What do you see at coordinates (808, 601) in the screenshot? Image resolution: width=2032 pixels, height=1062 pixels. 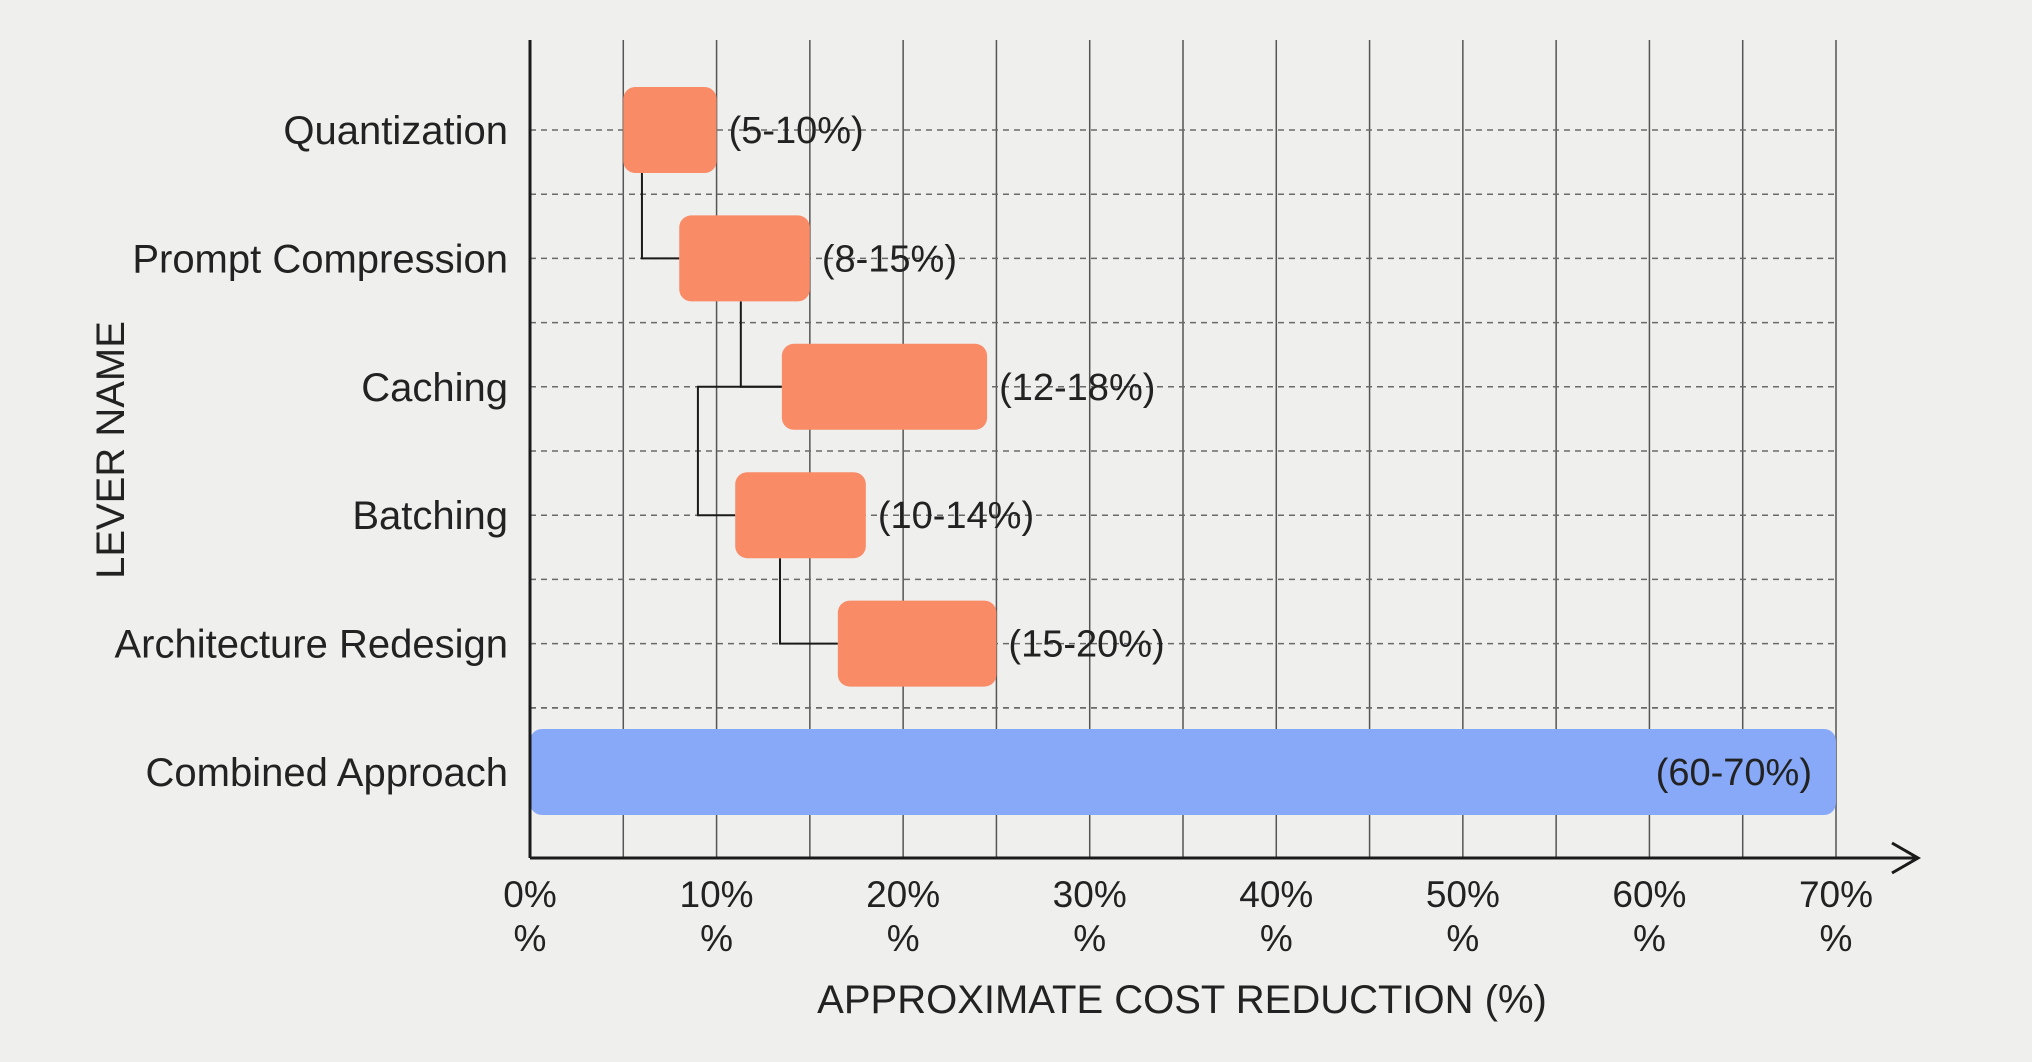 I see `connector-batching-to-architecture-redesign` at bounding box center [808, 601].